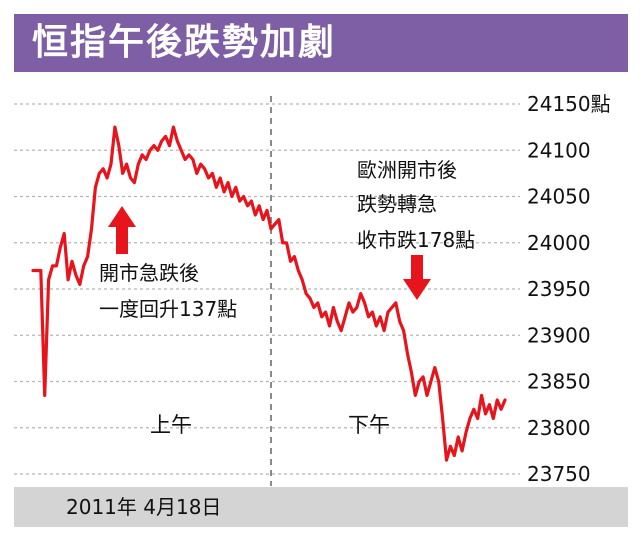  What do you see at coordinates (144, 507) in the screenshot?
I see `date-label: 2011年 4月18日` at bounding box center [144, 507].